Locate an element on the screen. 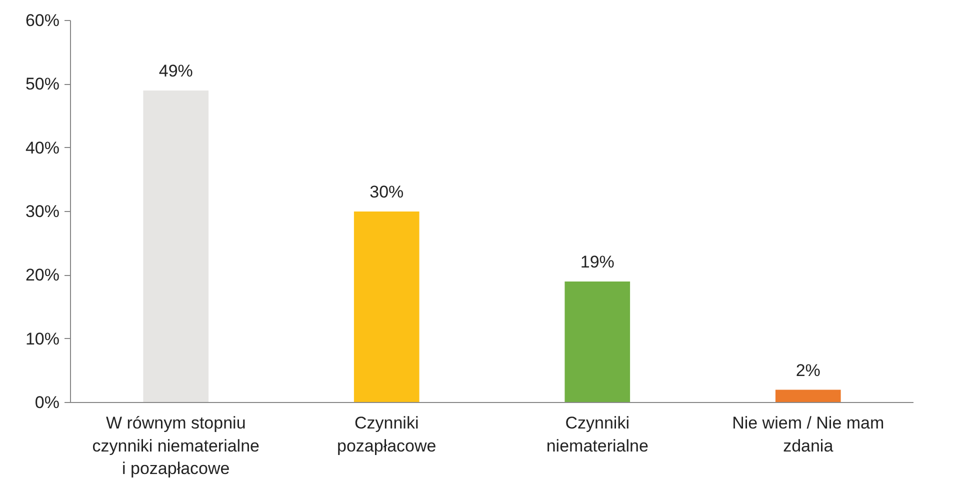  x-tick-label: Czynniki niematerialne is located at coordinates (597, 435).